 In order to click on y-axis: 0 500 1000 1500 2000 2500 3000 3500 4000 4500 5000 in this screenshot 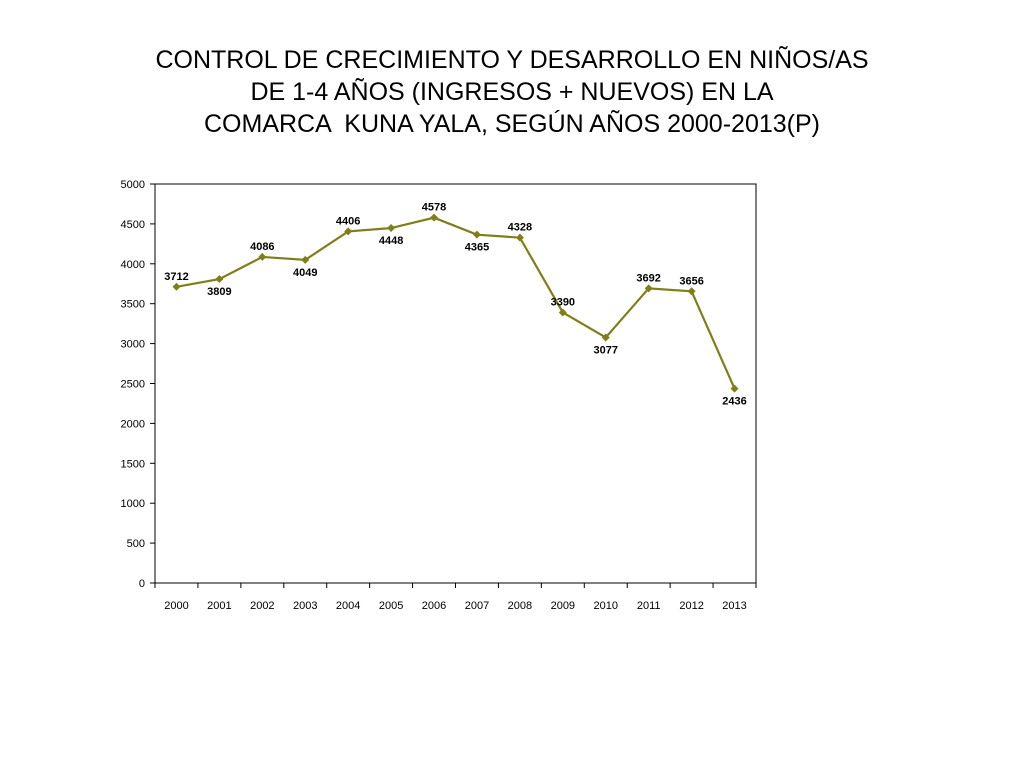, I will do `click(138, 384)`.